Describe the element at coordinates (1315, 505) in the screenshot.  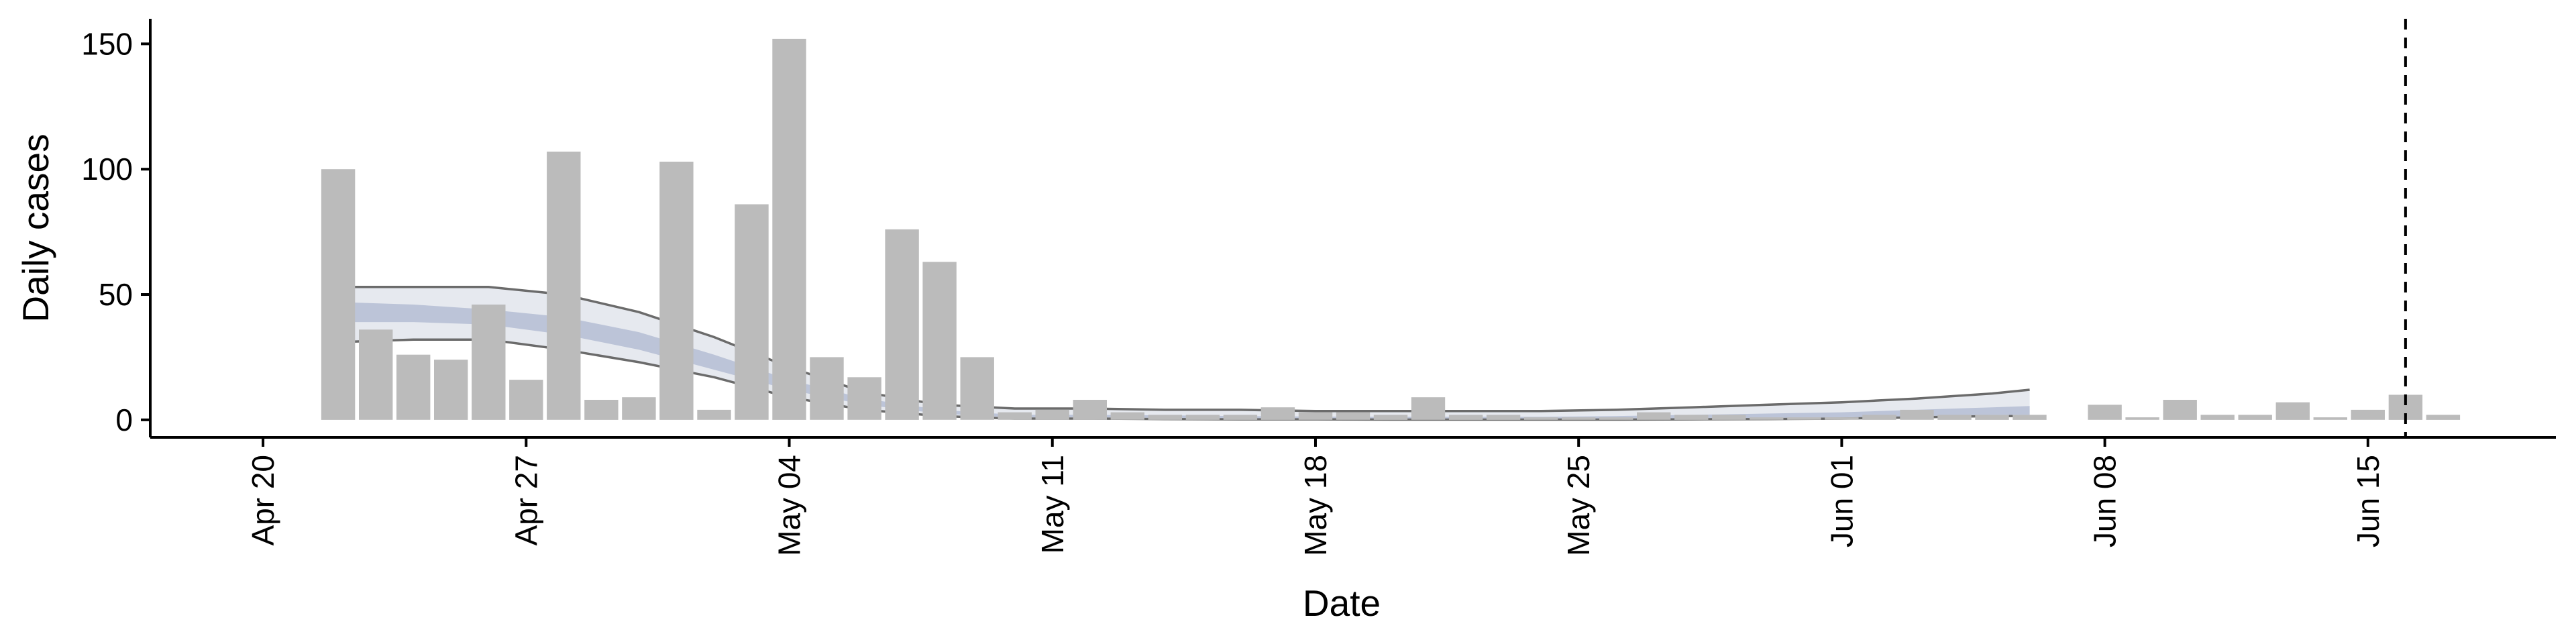
I see `x-tick-label: May 18` at that location.